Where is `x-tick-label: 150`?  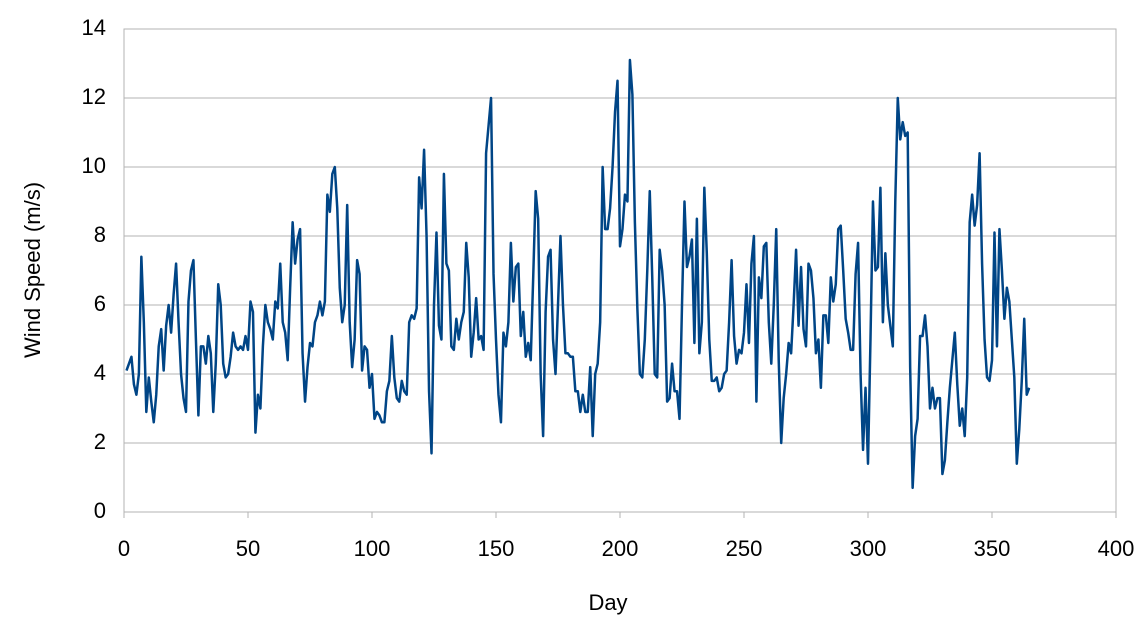 x-tick-label: 150 is located at coordinates (496, 548).